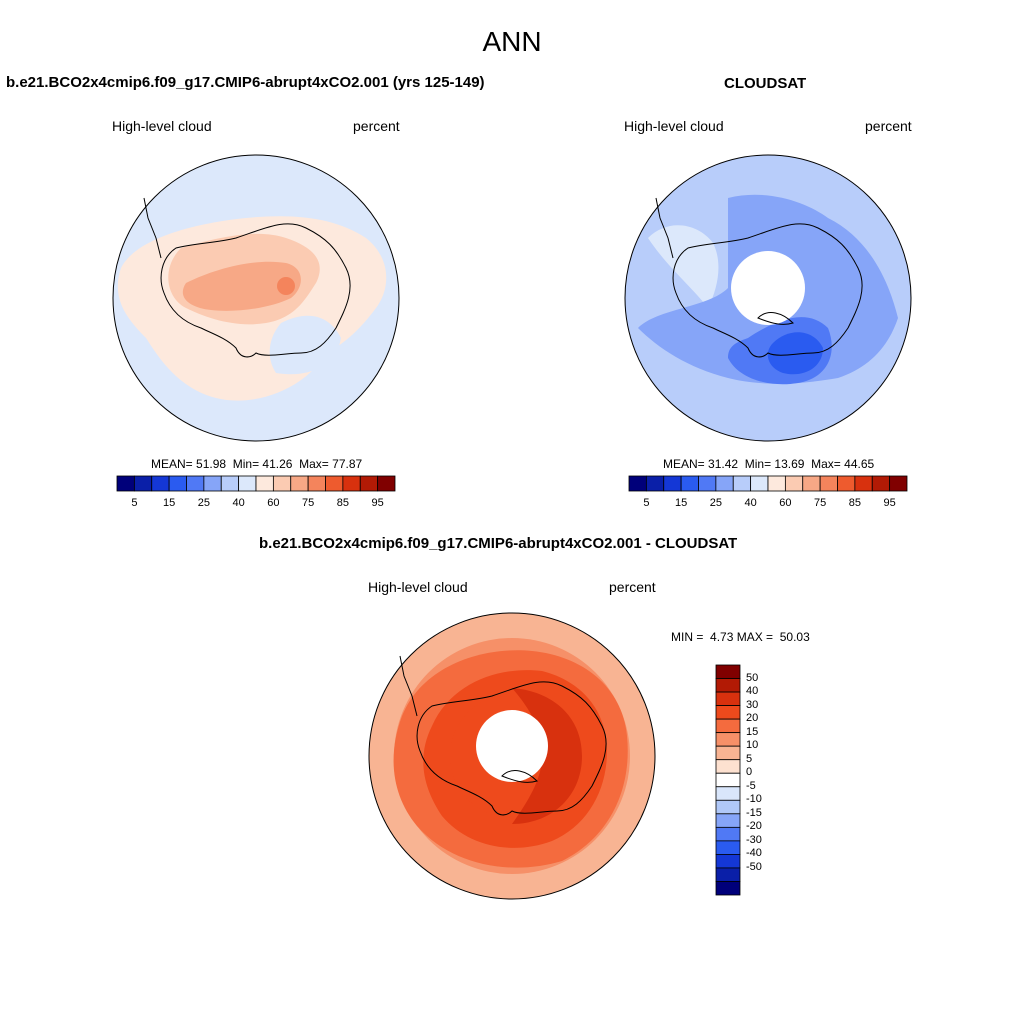 This screenshot has height=1024, width=1024. I want to click on panel3-colorbar-tick-label: -30, so click(754, 839).